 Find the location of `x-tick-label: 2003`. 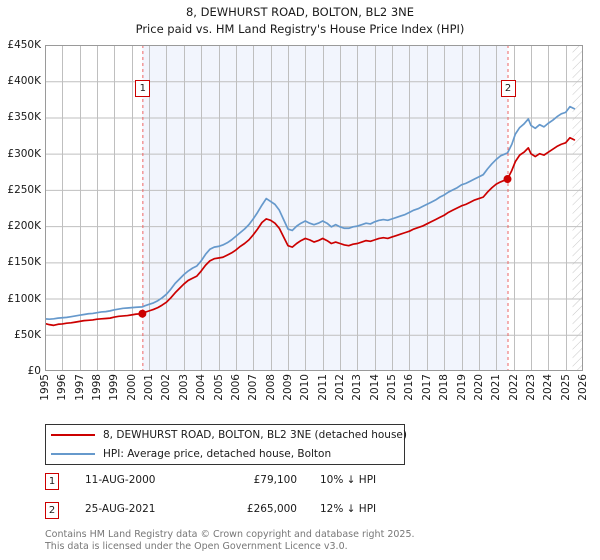

x-tick-label: 2003 is located at coordinates (183, 387).